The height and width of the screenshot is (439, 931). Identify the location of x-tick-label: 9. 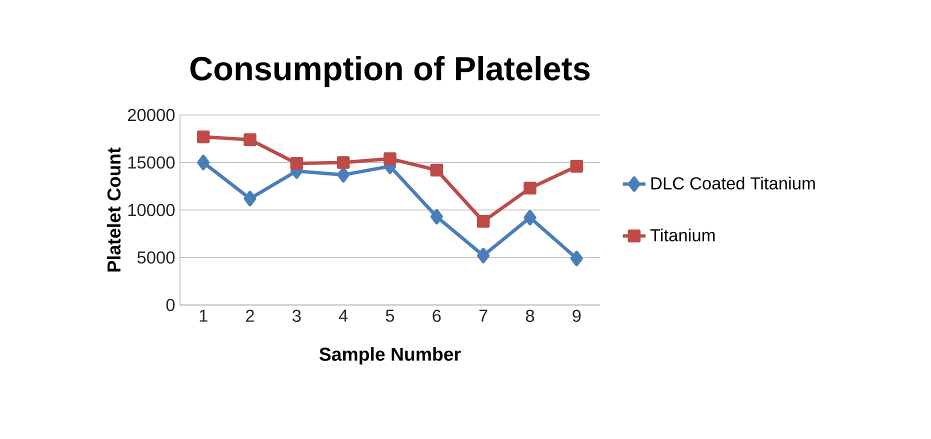
(576, 316).